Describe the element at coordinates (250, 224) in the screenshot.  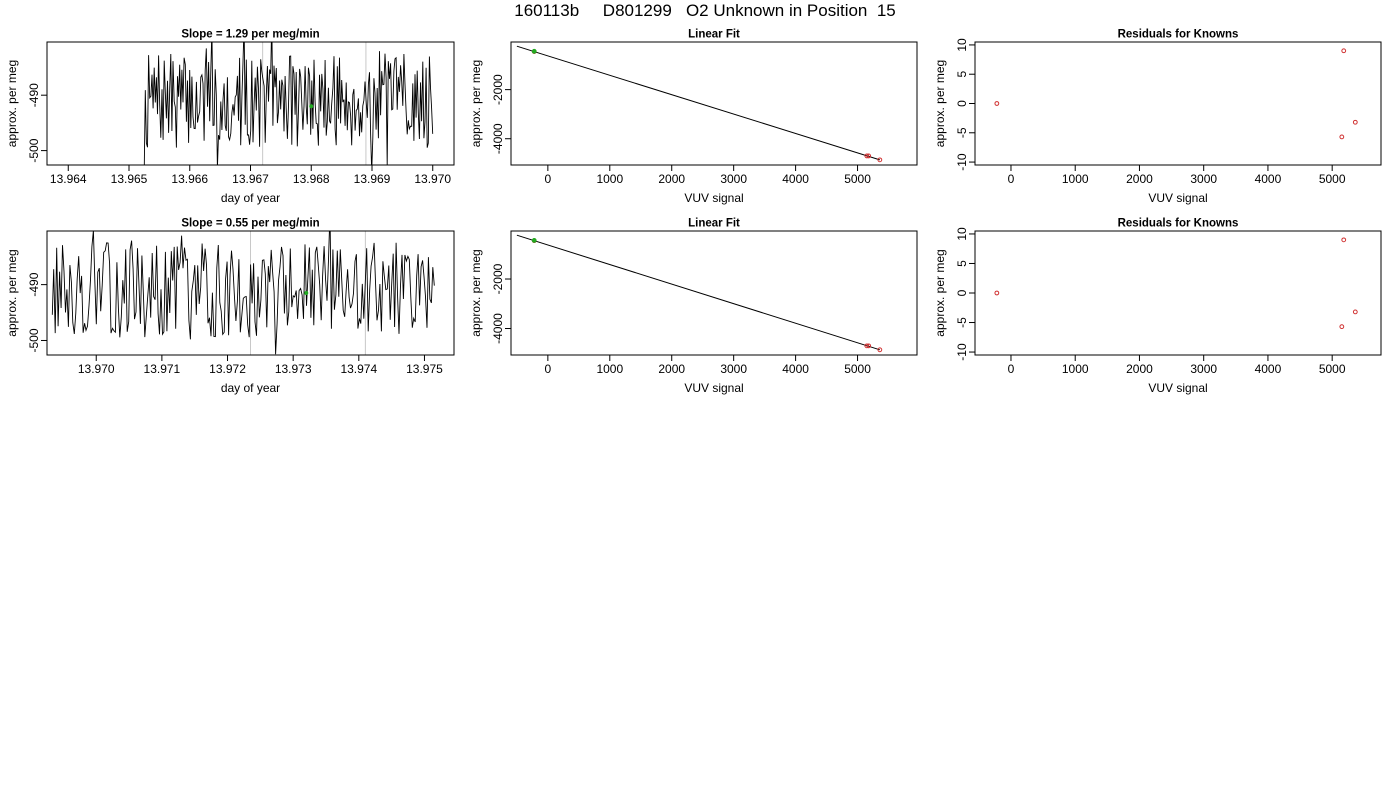
I see `panel-title: Slope = 0.55 per meg/min` at that location.